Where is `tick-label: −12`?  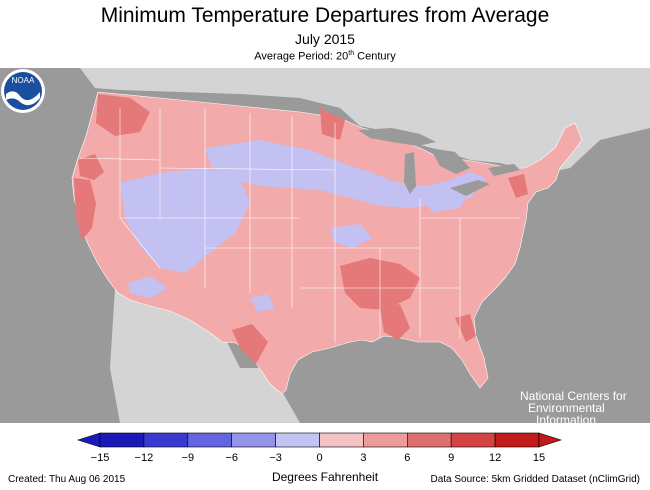
tick-label: −12 is located at coordinates (144, 458).